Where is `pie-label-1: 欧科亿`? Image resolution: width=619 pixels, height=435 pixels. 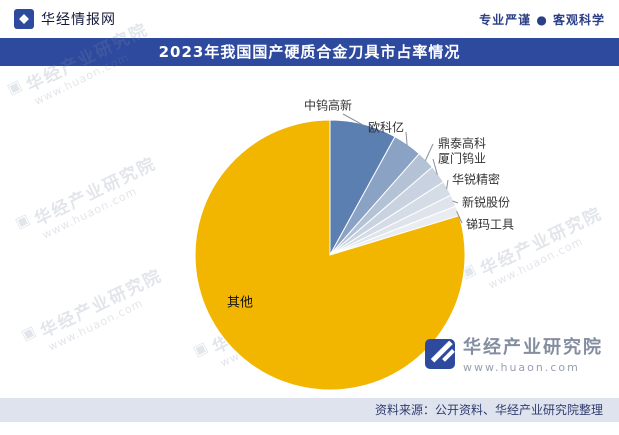 pie-label-1: 欧科亿 is located at coordinates (386, 127).